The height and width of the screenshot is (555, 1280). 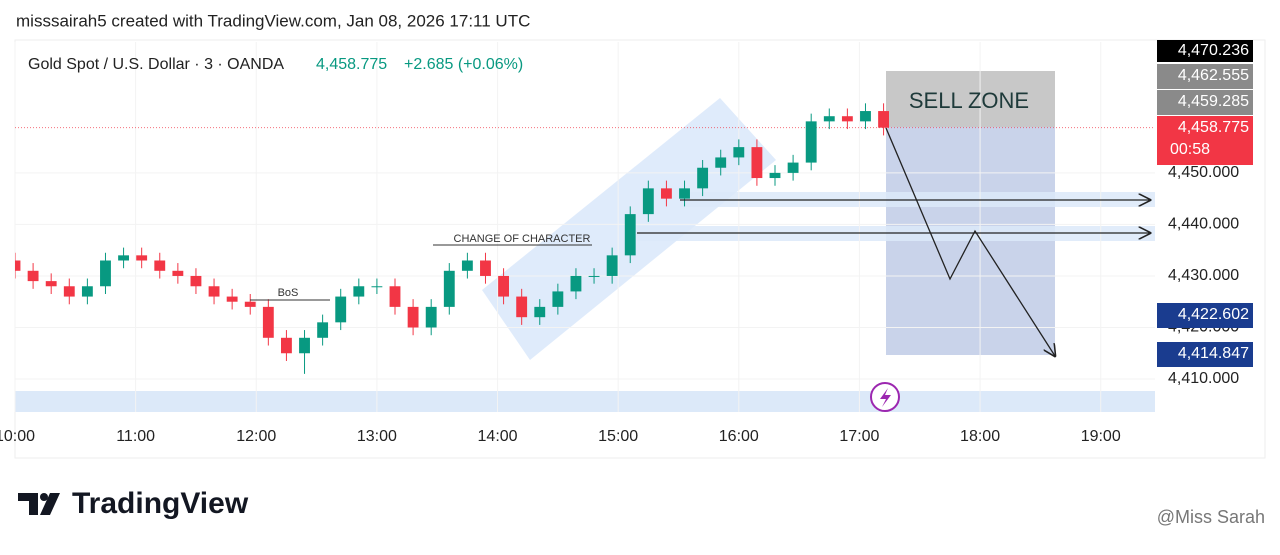 What do you see at coordinates (44, 497) in the screenshot?
I see `logo-dot` at bounding box center [44, 497].